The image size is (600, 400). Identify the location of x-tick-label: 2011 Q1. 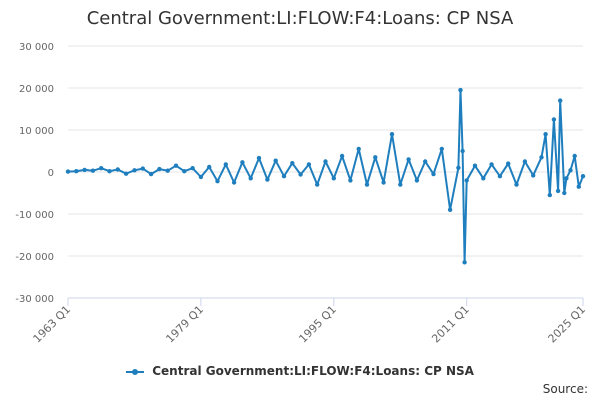
(450, 324).